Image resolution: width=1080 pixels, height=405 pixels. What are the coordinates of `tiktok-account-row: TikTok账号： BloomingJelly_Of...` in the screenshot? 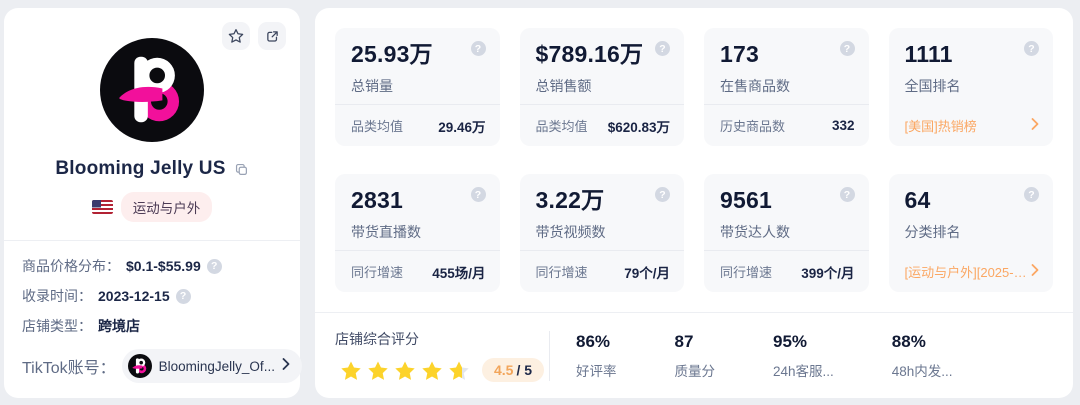 It's located at (162, 366).